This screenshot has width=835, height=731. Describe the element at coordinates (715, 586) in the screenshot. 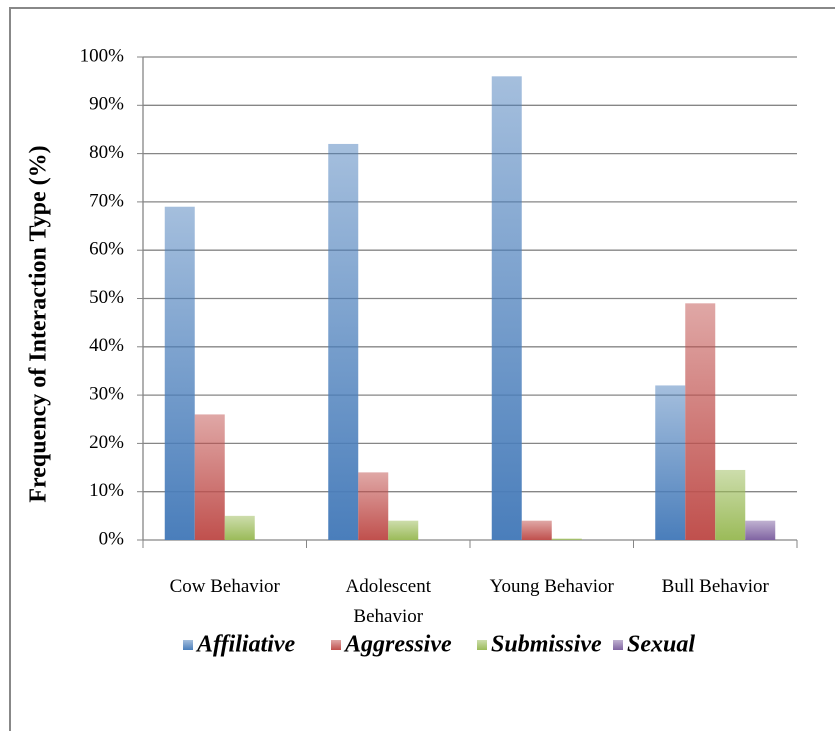

I see `x-tick-label: Bull Behavior` at that location.